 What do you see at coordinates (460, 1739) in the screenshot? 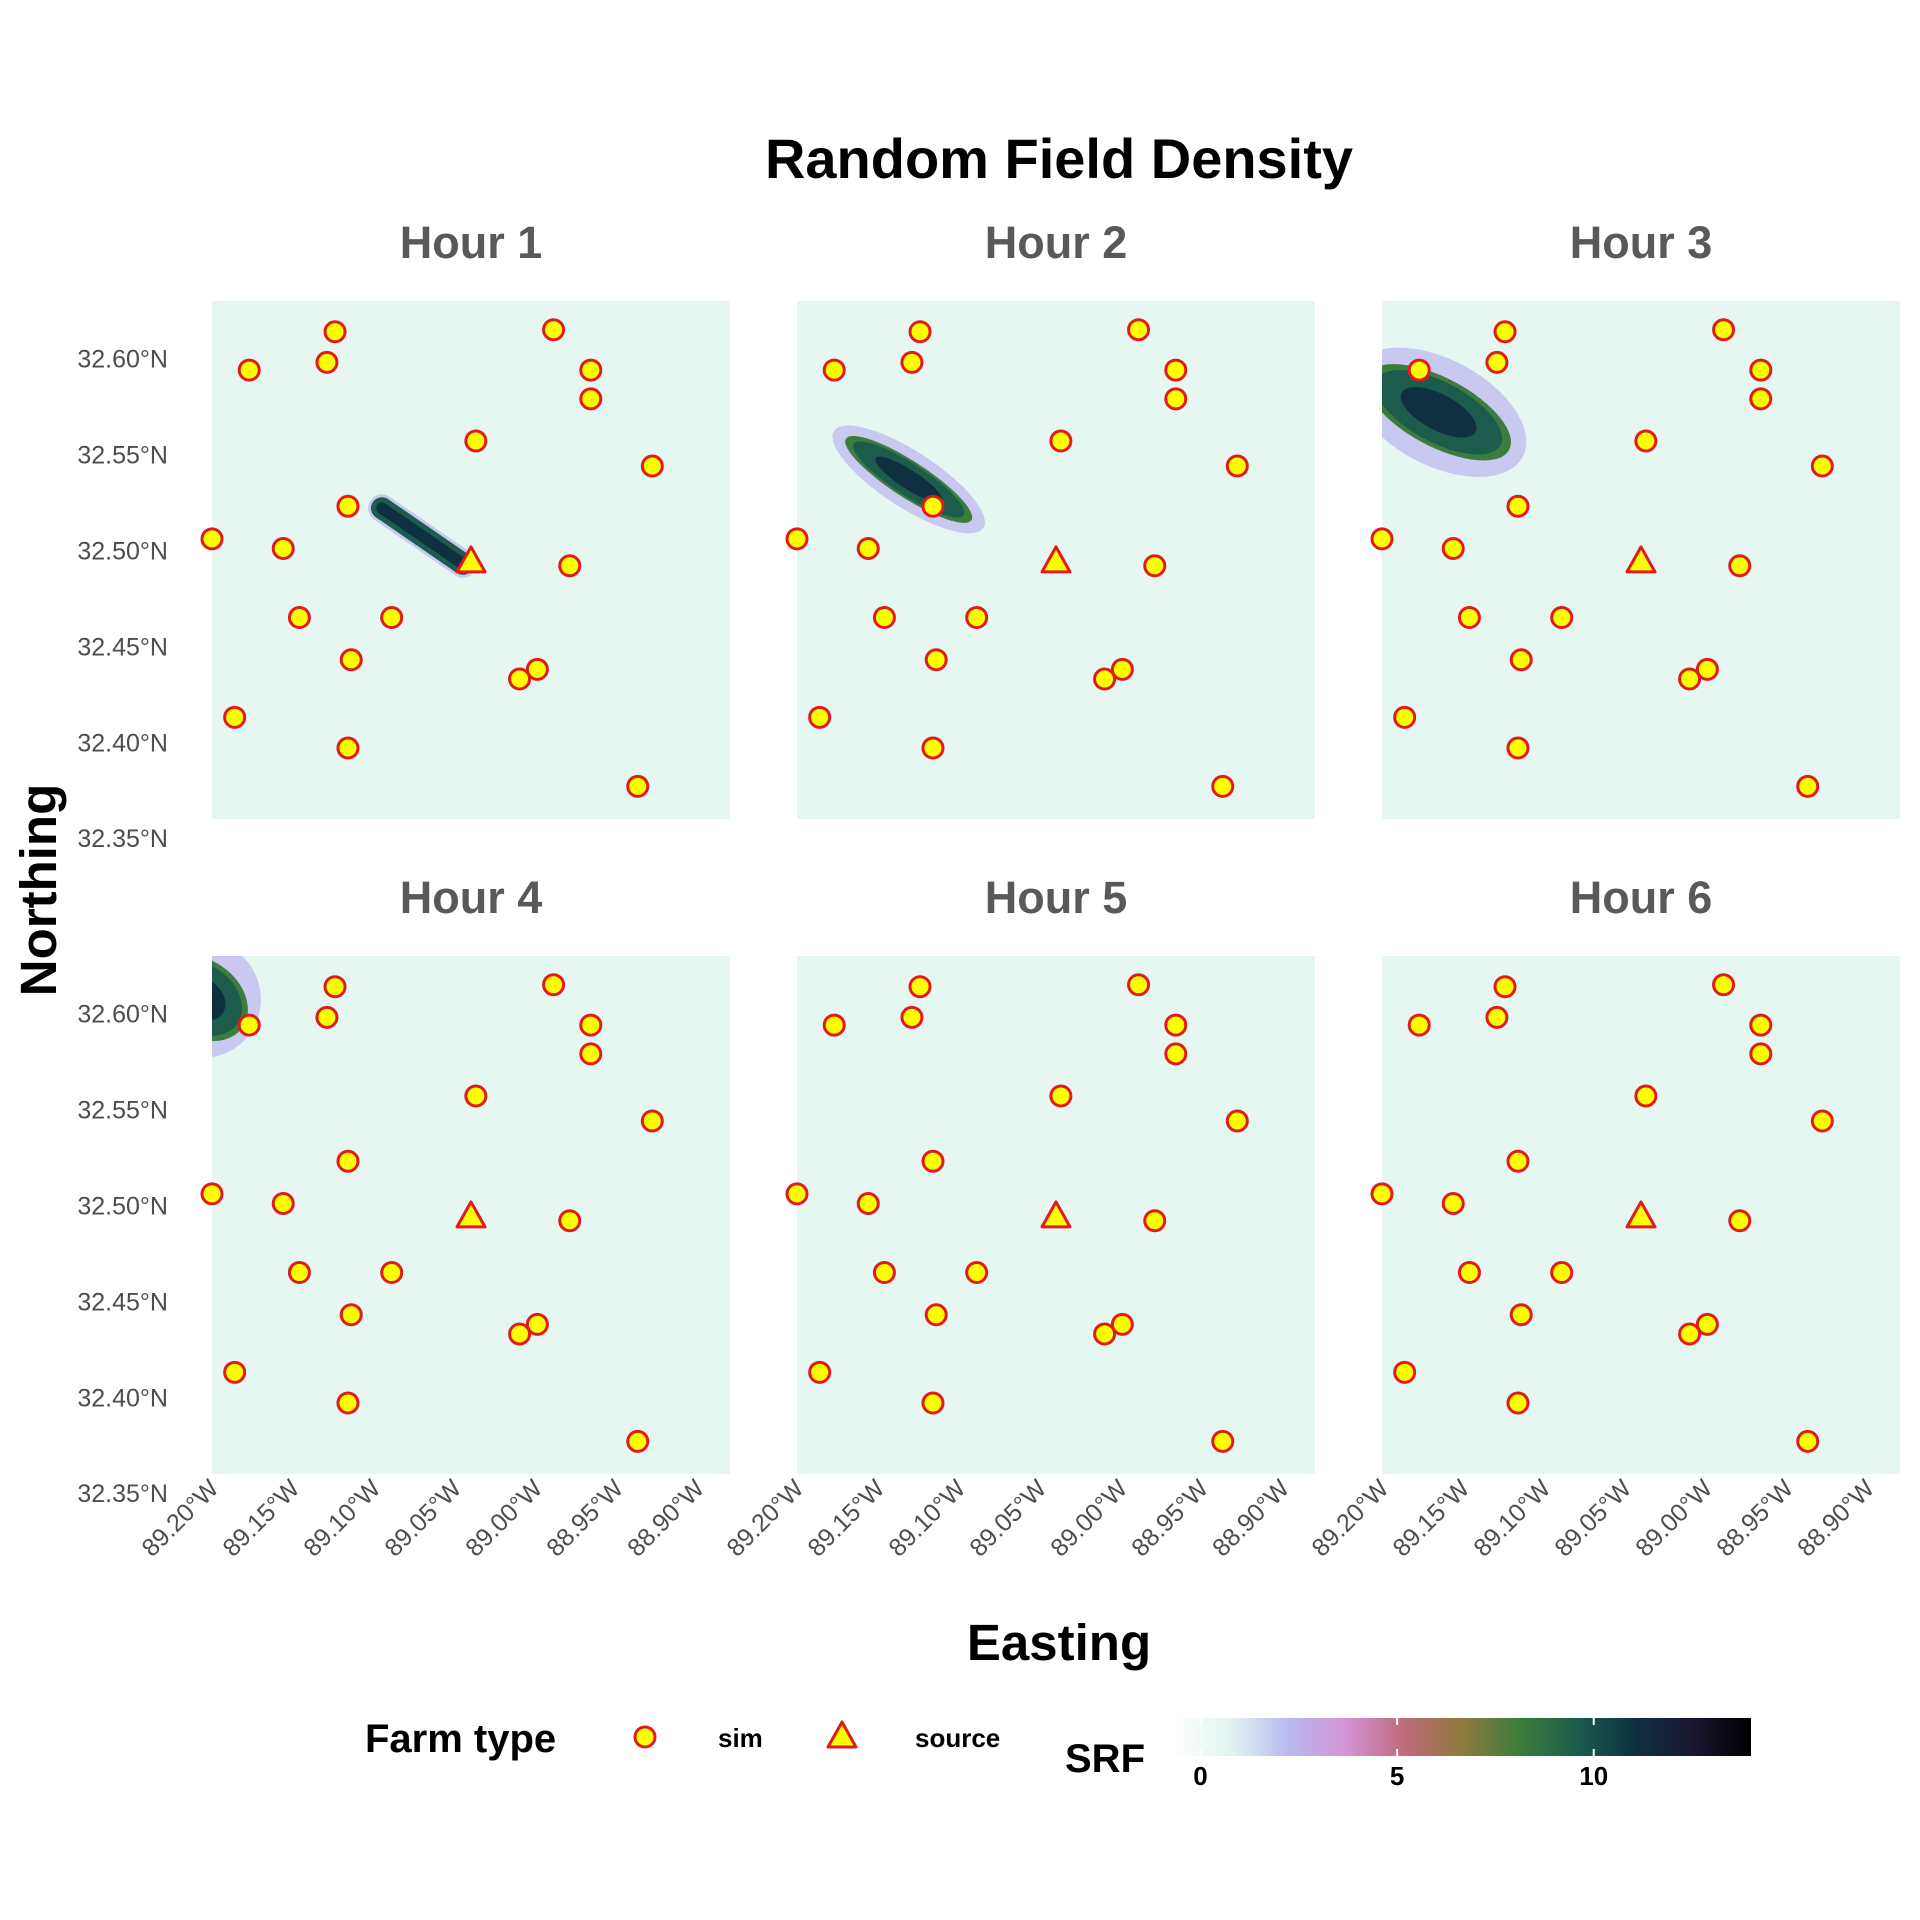
I see `legend-farm-type-title: Farm type` at bounding box center [460, 1739].